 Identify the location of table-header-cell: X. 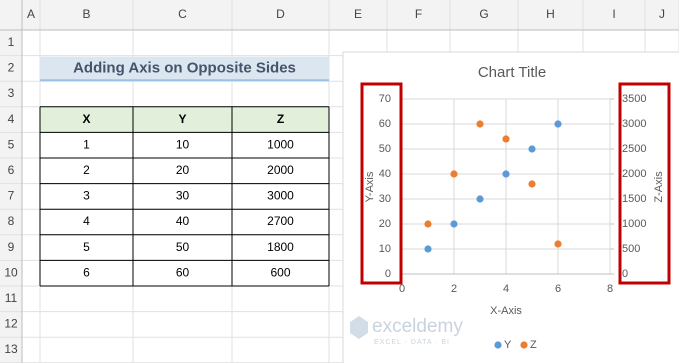
(86, 119).